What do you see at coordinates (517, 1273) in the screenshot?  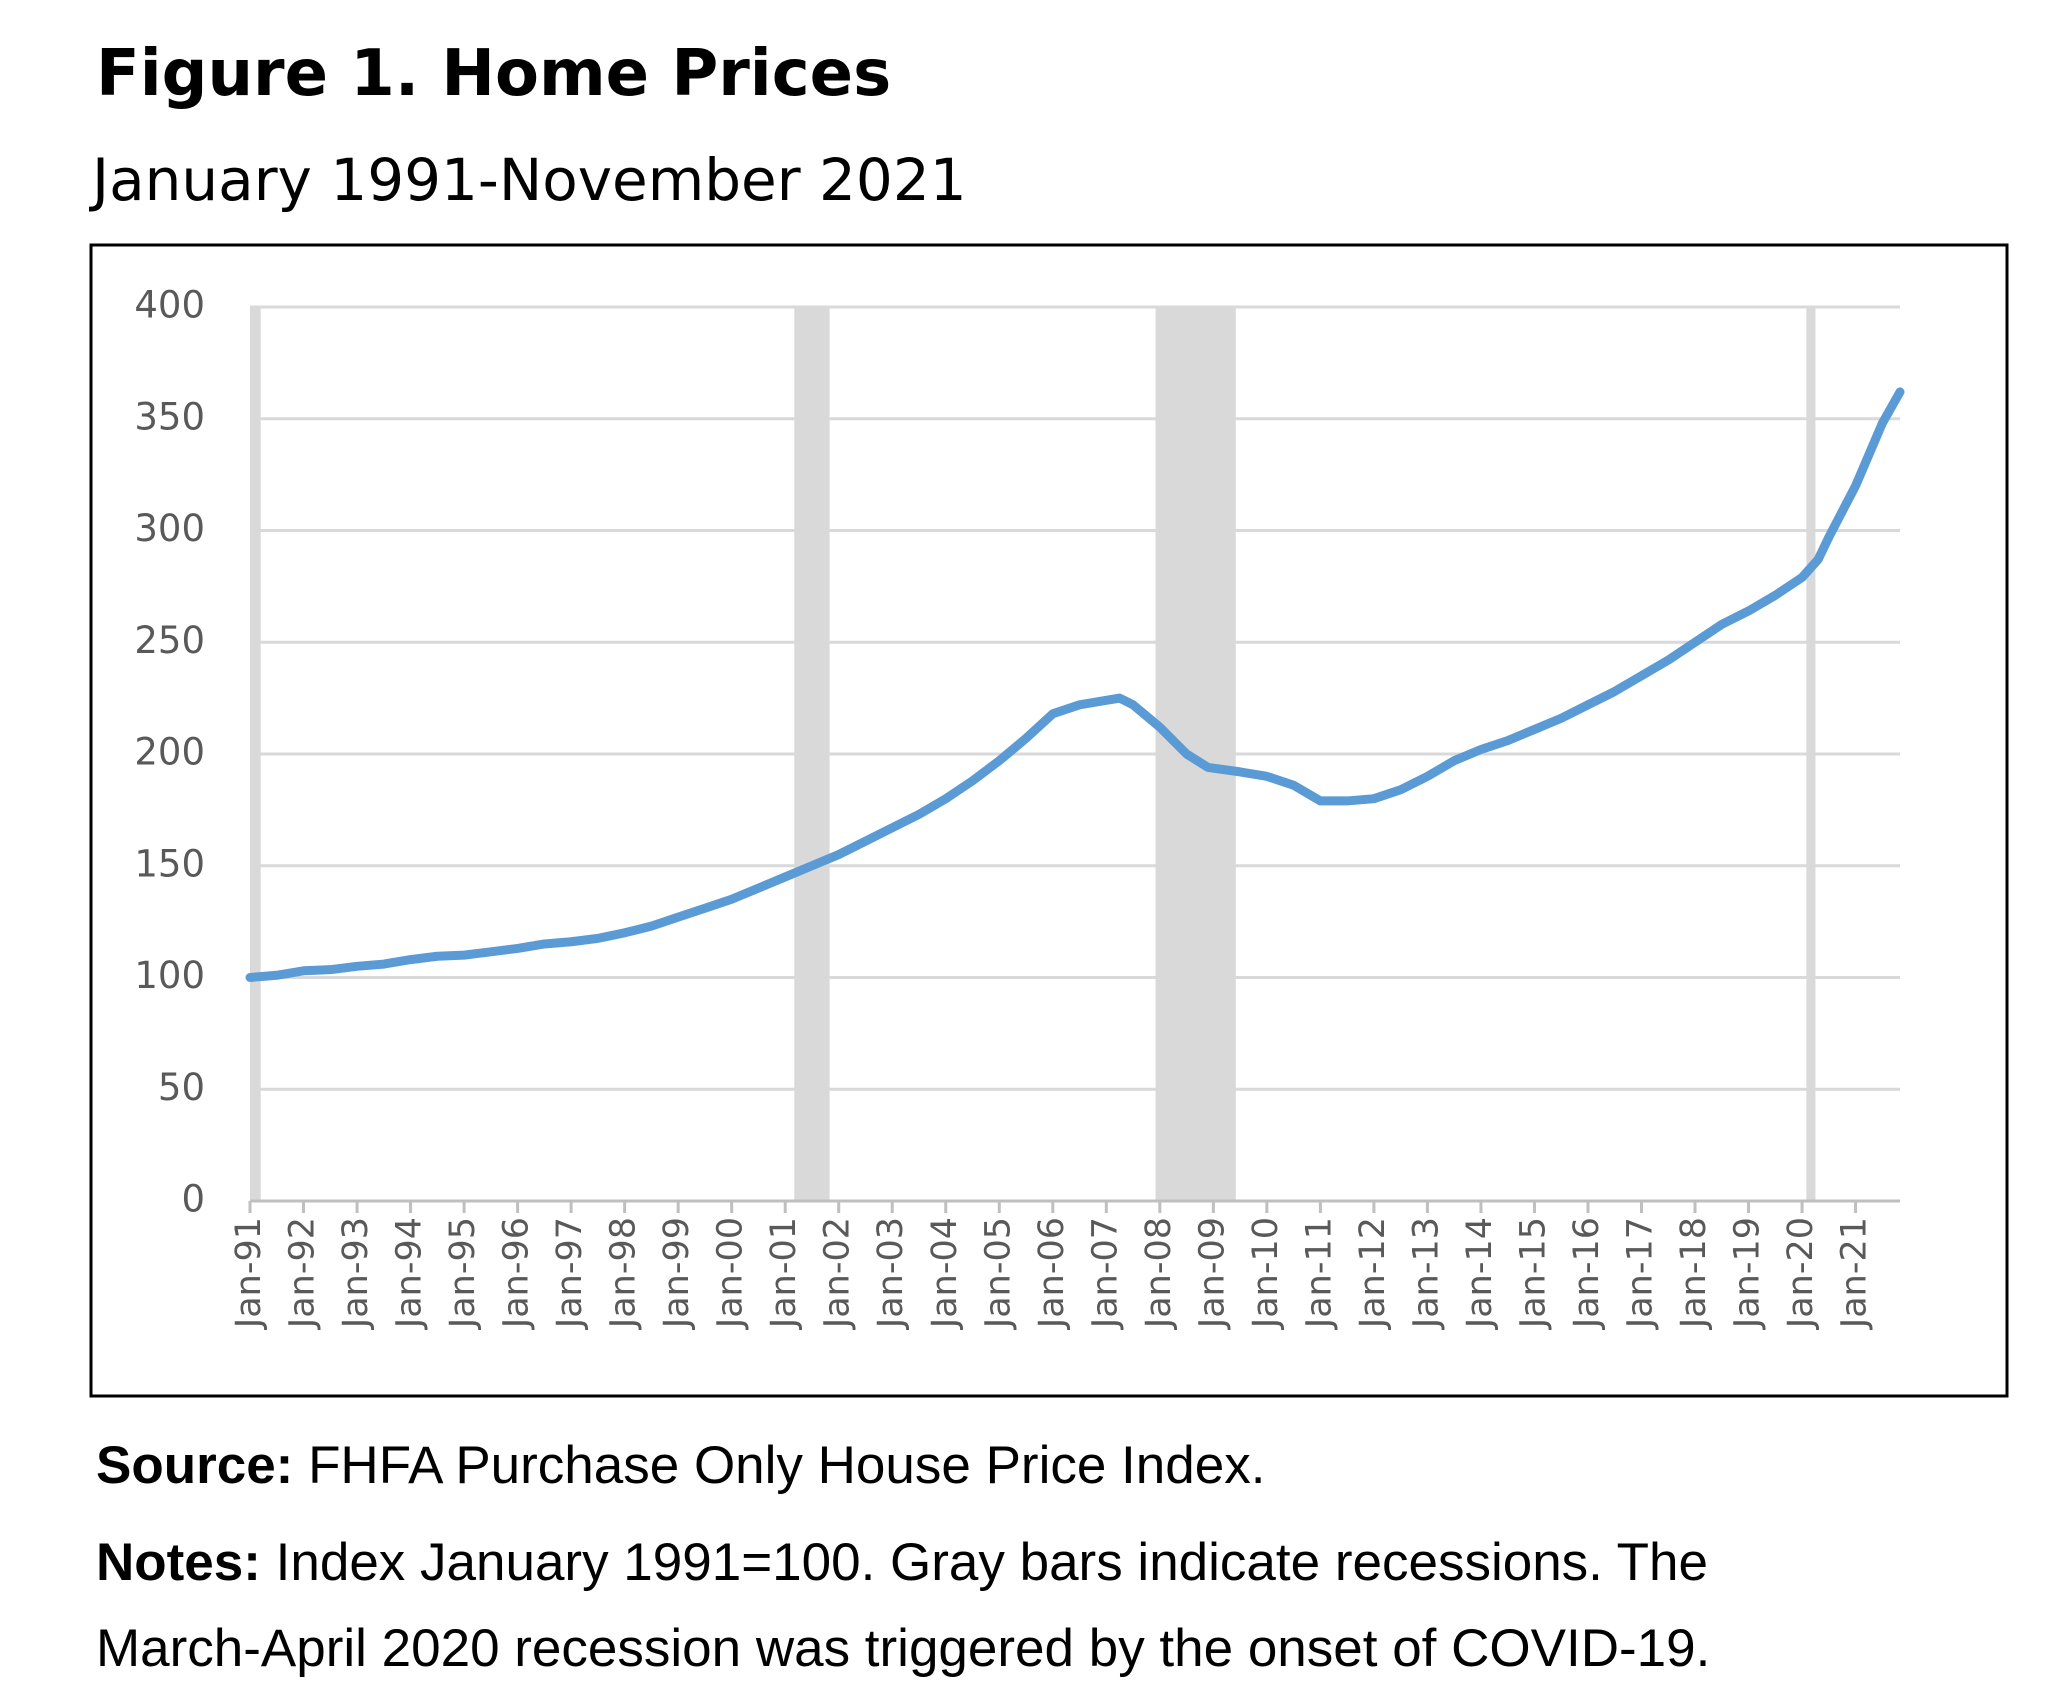 I see `x-tick-label: Jan-96` at bounding box center [517, 1273].